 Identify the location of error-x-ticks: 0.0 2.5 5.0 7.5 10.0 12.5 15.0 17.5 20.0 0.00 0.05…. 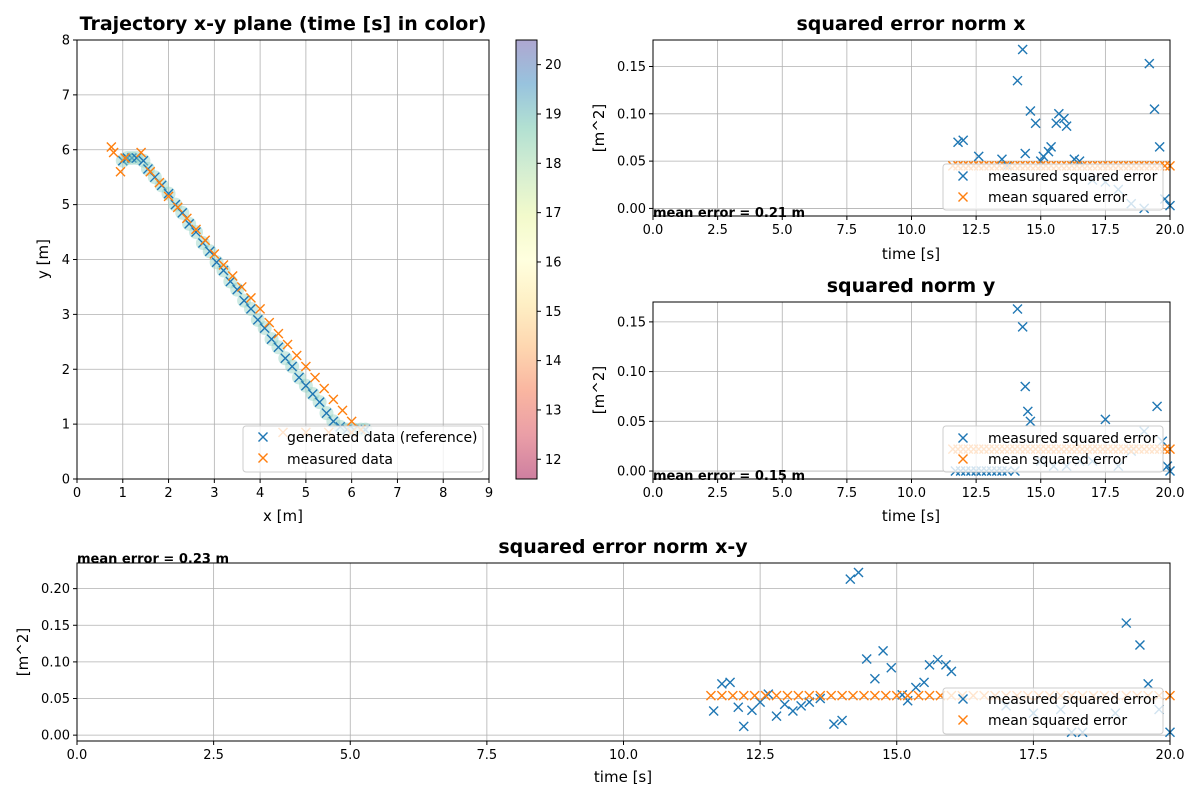
(900, 149).